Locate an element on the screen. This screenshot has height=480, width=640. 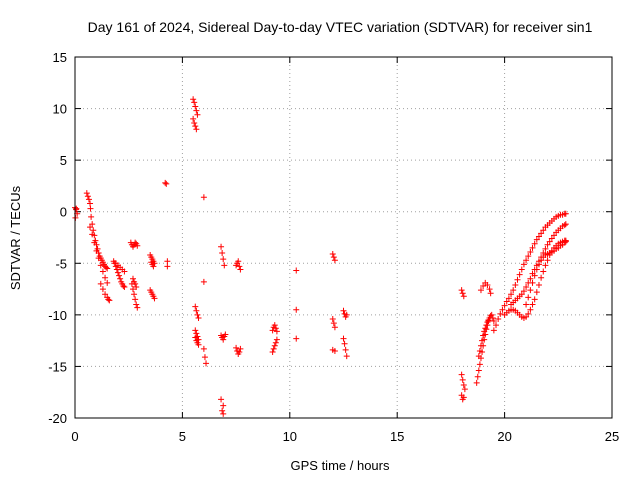
y-tick-label: 0 is located at coordinates (63, 212).